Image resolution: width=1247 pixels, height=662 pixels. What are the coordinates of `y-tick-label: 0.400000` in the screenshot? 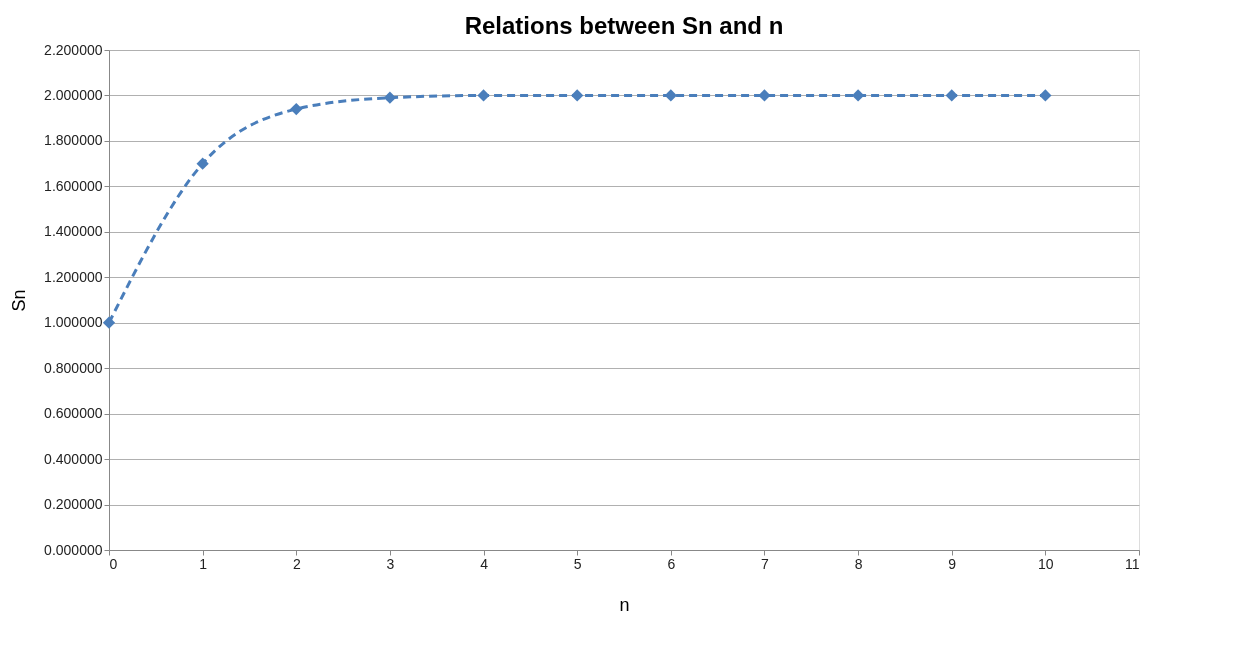 It's located at (73, 458).